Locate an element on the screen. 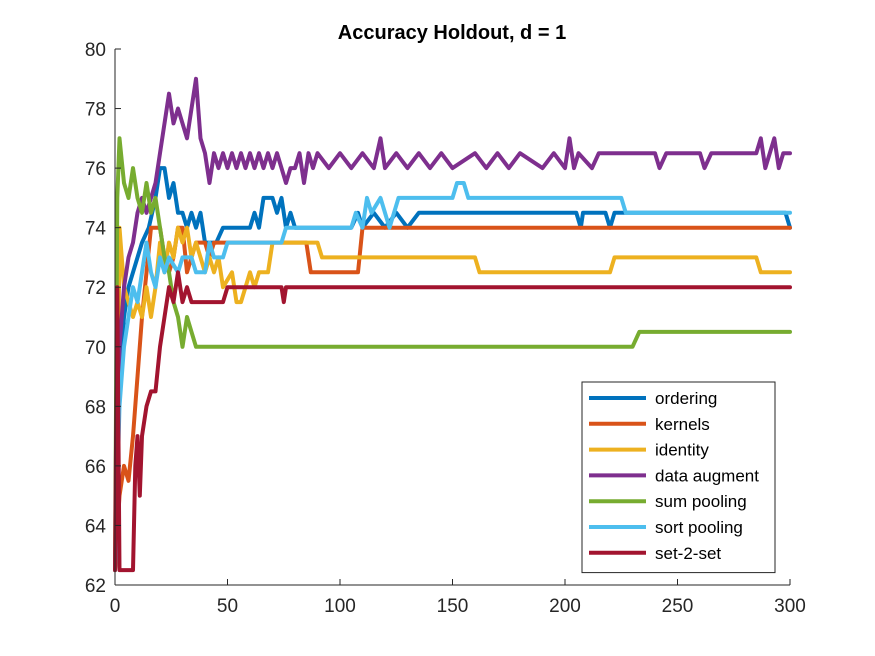 The height and width of the screenshot is (656, 875). legend-label: set-2-set is located at coordinates (688, 553).